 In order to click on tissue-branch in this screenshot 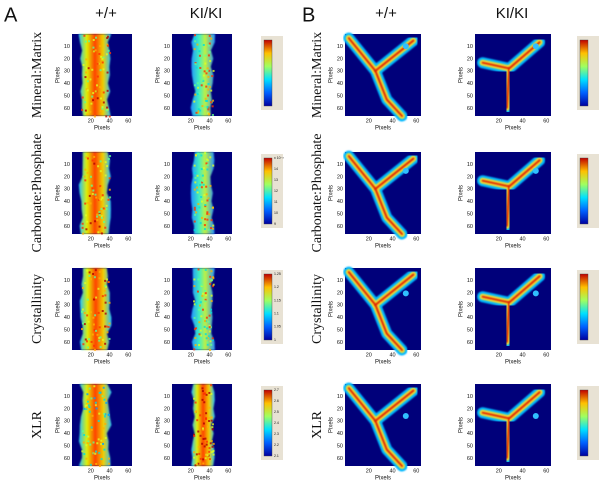, I will do `click(508, 206)`.